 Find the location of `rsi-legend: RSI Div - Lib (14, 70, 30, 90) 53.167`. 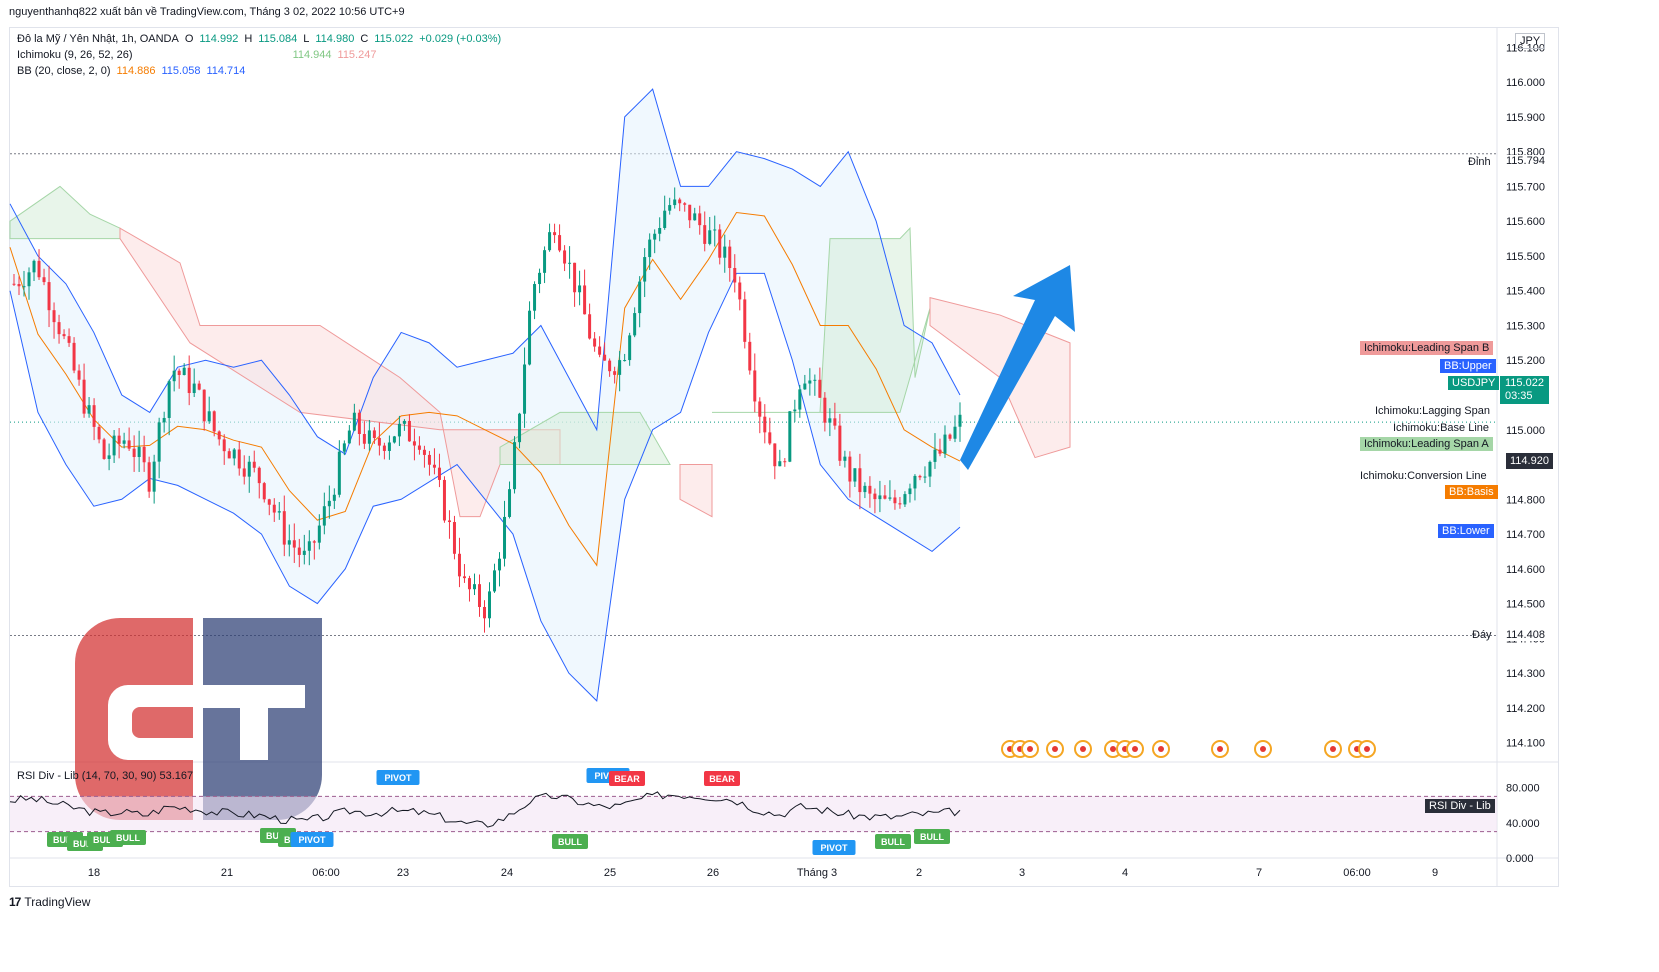

rsi-legend: RSI Div - Lib (14, 70, 30, 90) 53.167 is located at coordinates (105, 776).